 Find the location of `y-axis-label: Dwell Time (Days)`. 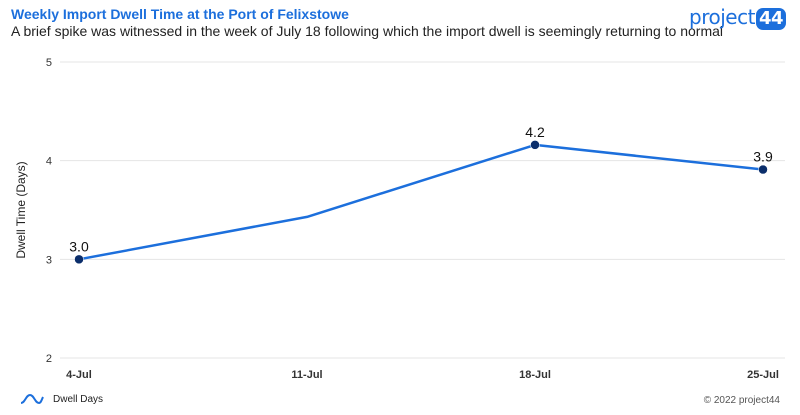

y-axis-label: Dwell Time (Days) is located at coordinates (21, 209).